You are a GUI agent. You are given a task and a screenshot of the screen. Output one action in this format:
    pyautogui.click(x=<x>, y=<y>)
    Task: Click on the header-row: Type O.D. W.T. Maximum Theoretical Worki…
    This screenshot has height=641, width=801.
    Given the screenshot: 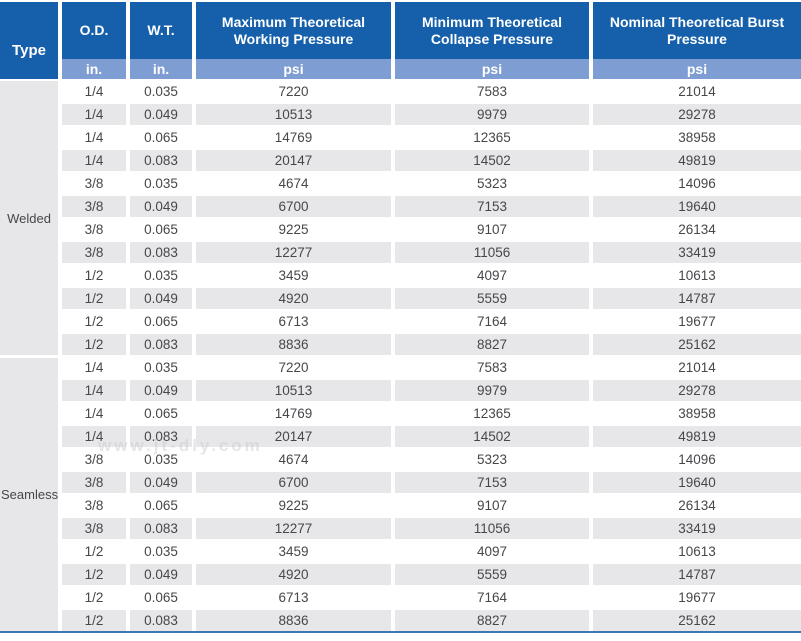 What is the action you would take?
    pyautogui.click(x=400, y=40)
    